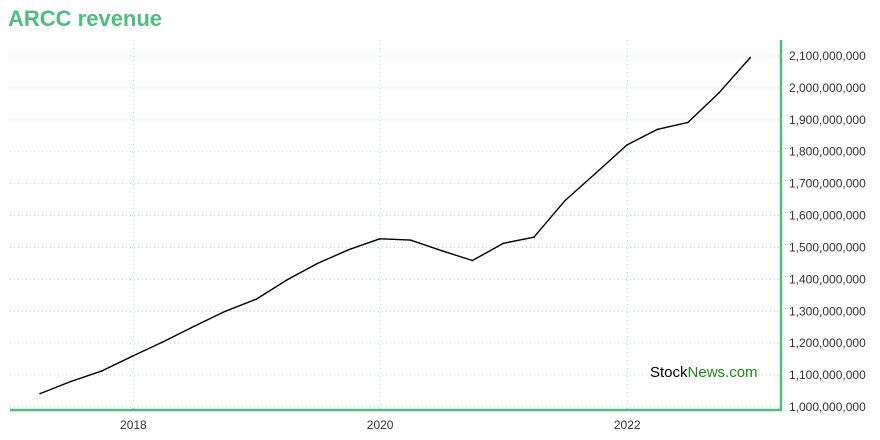 Image resolution: width=880 pixels, height=440 pixels. I want to click on watermark: StockNews.com, so click(704, 372).